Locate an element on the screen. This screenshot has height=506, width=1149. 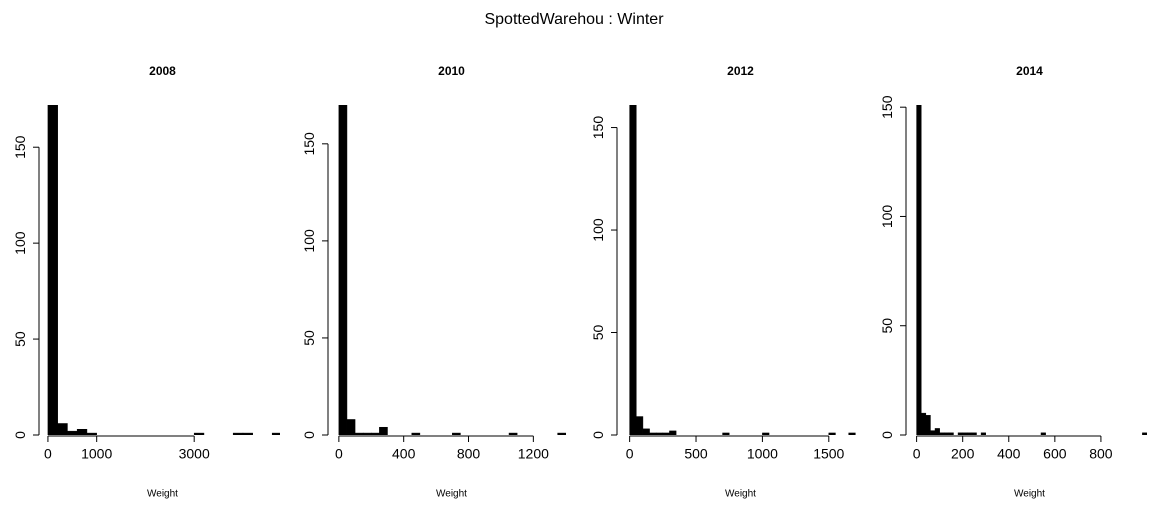
x-tick-label: 1200 is located at coordinates (533, 454).